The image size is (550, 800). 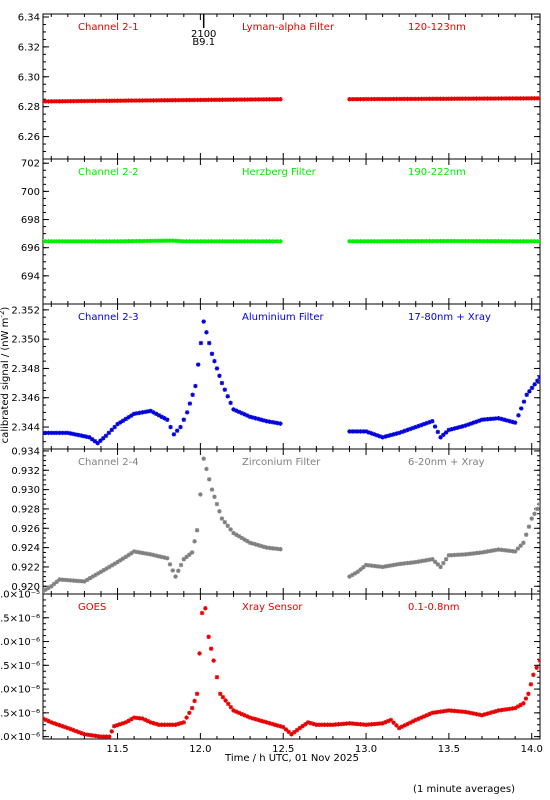 What do you see at coordinates (117, 749) in the screenshot?
I see `x-tick-label: 11.5` at bounding box center [117, 749].